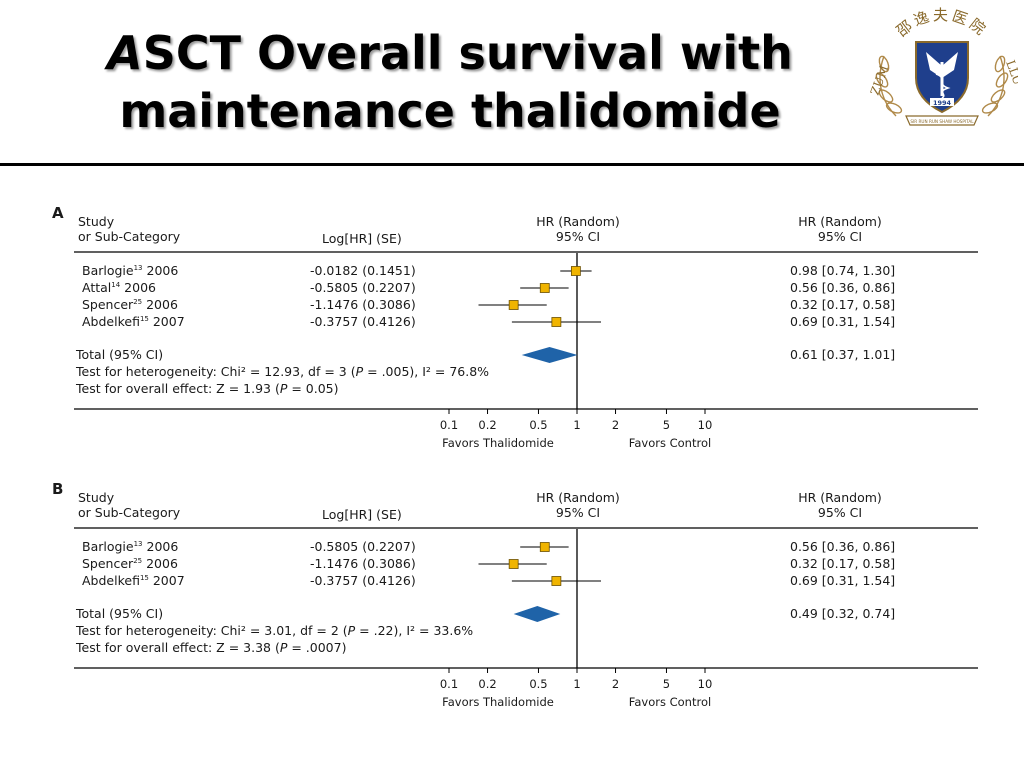  What do you see at coordinates (177, 647) in the screenshot?
I see `overall-effect-test-prefix: Test for overall effect: Z = 3.38 (` at bounding box center [177, 647].